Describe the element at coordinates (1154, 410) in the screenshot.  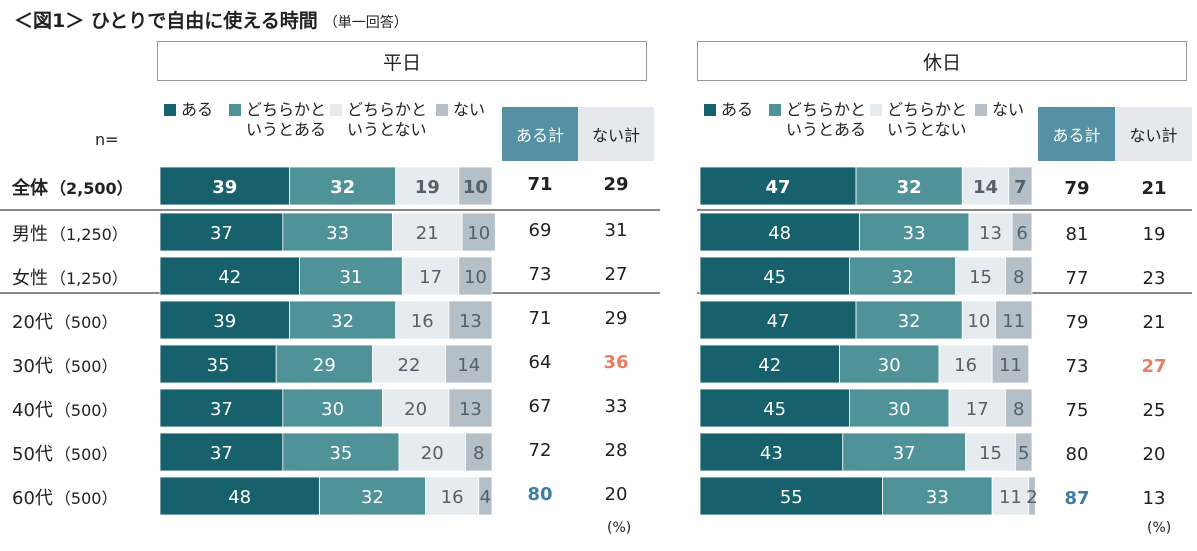
I see `nai-kei-value: 25` at that location.